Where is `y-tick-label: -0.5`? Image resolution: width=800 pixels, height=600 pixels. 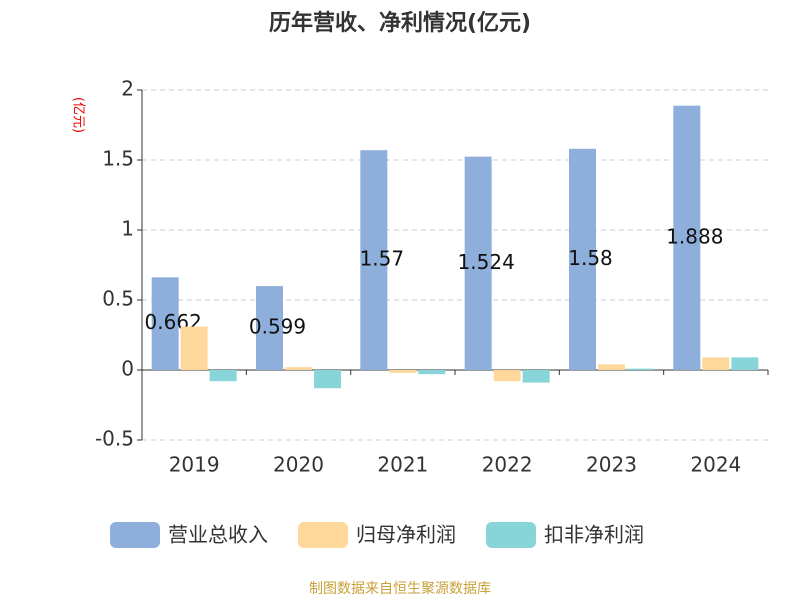
y-tick-label: -0.5 is located at coordinates (114, 439).